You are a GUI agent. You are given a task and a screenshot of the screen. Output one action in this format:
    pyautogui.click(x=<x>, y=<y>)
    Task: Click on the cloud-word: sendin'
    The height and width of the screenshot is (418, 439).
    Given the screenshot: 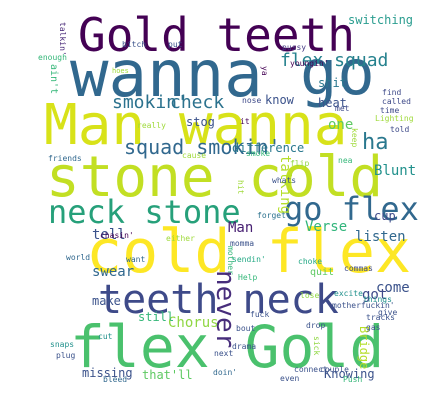 What is the action you would take?
    pyautogui.click(x=249, y=259)
    